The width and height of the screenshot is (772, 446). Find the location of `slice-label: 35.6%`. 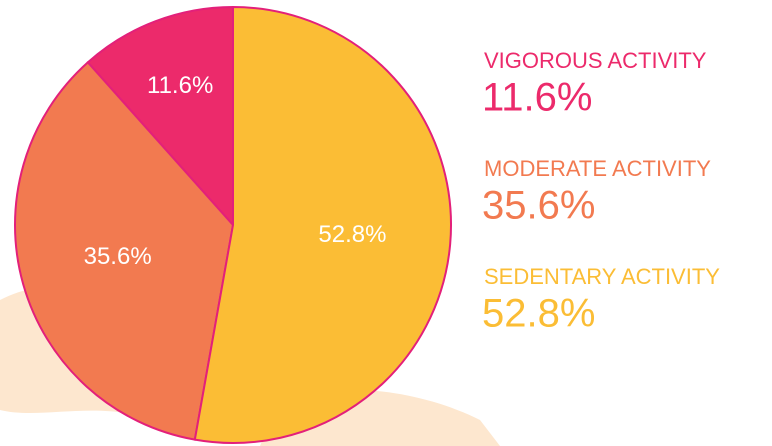

slice-label: 35.6% is located at coordinates (118, 256).